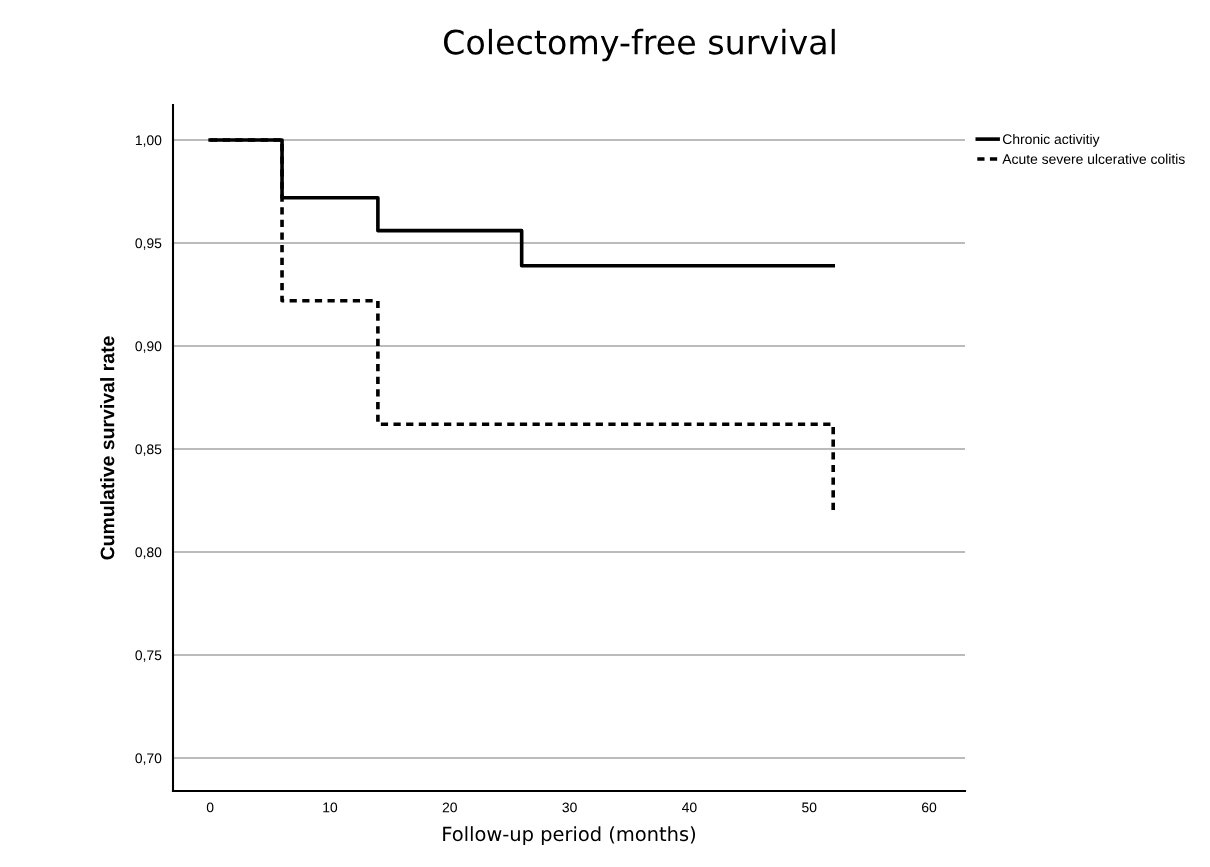  What do you see at coordinates (569, 807) in the screenshot?
I see `x-tick-label: 30` at bounding box center [569, 807].